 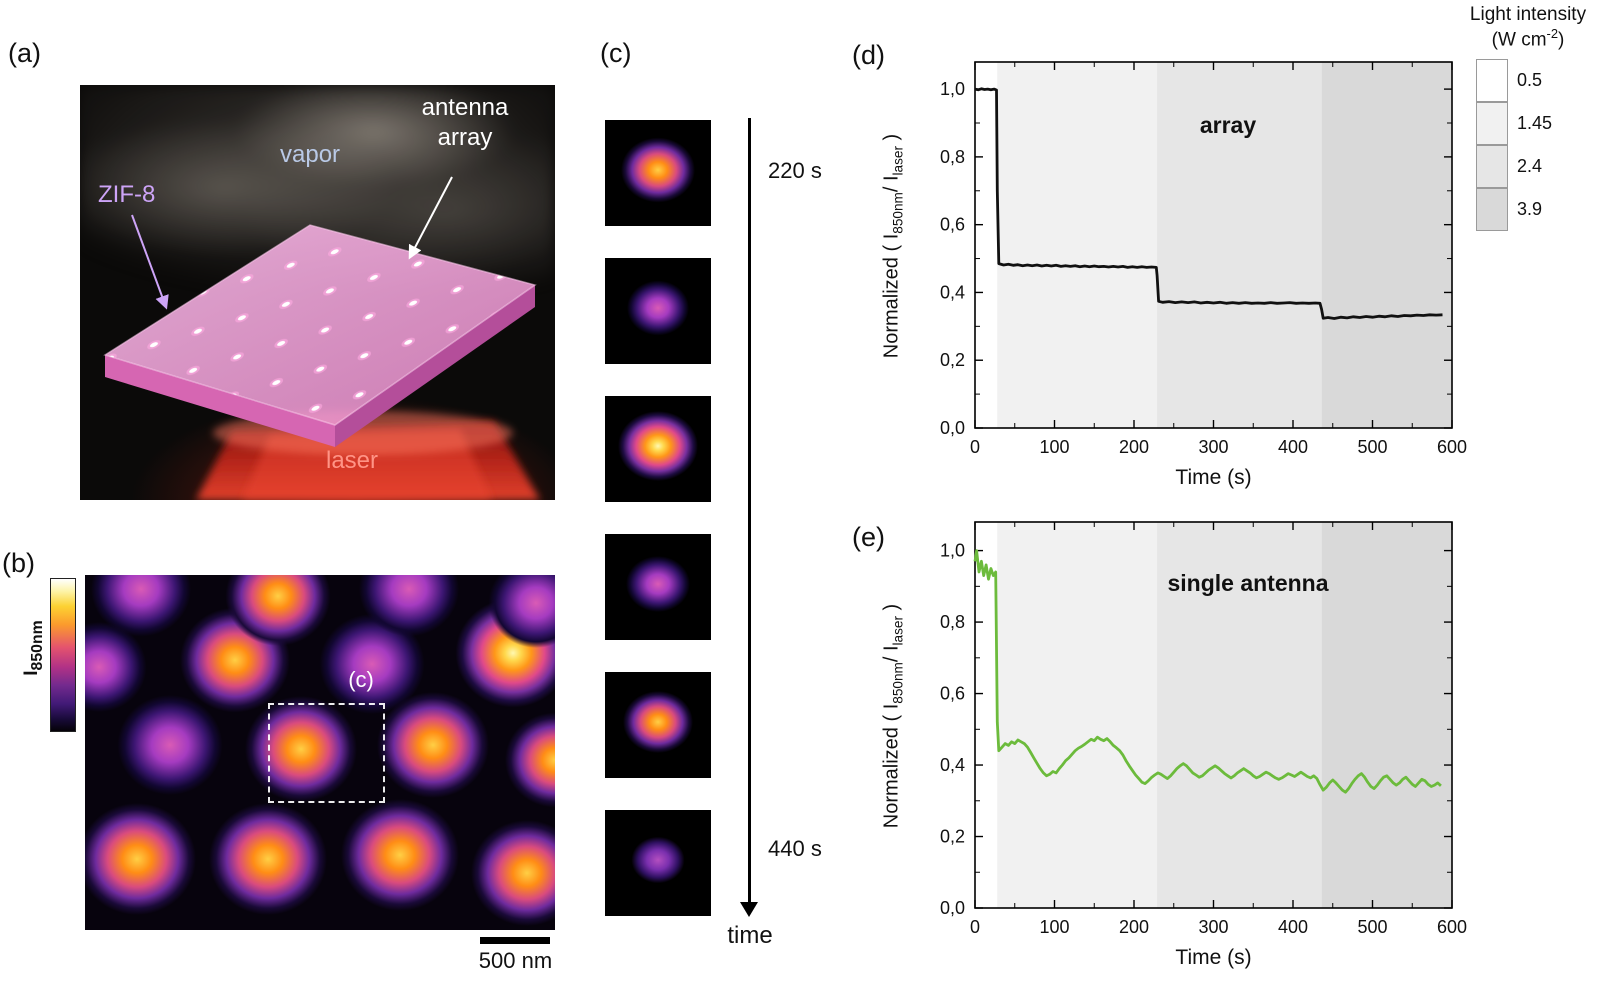 I want to click on legend-item: 2.4, so click(x=1537, y=166).